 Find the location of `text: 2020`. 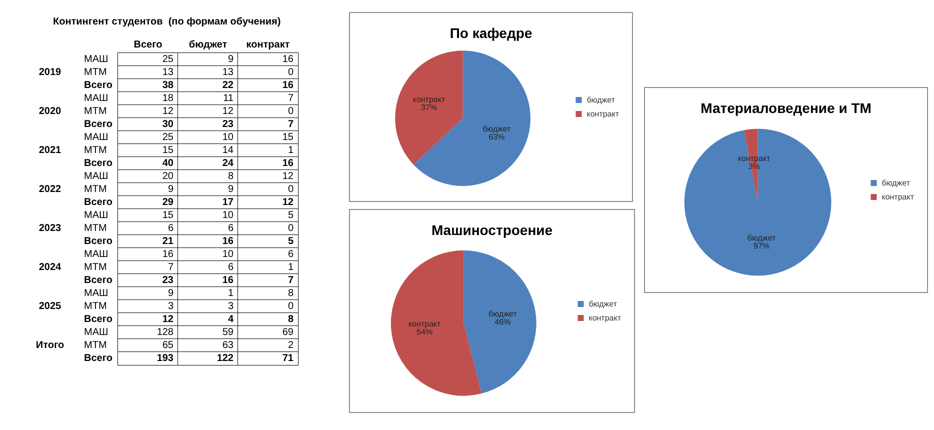

text: 2020 is located at coordinates (50, 111).